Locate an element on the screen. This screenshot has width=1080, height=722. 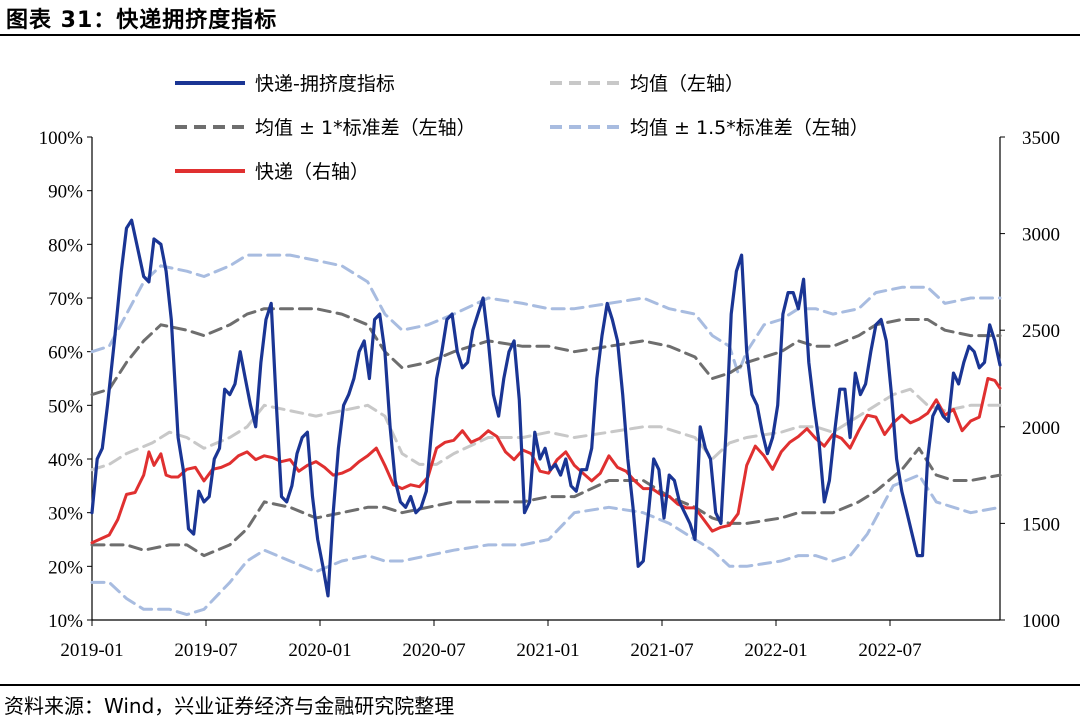
left-tick-label: 10% is located at coordinates (65, 621).